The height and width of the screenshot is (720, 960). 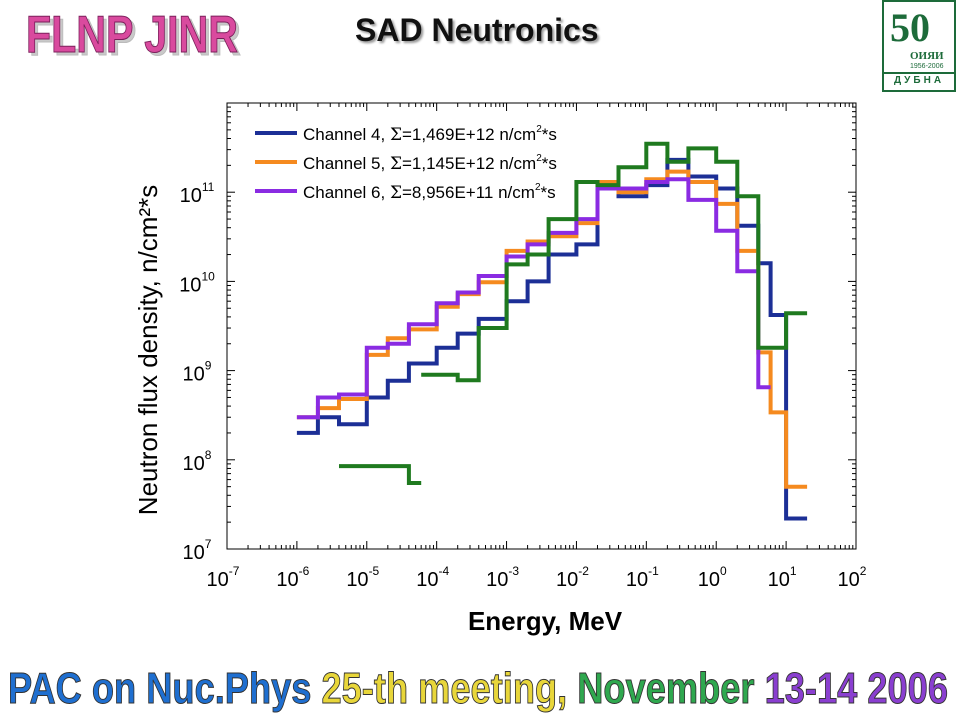 What do you see at coordinates (197, 461) in the screenshot?
I see `y-tick-label: 10⁸` at bounding box center [197, 461].